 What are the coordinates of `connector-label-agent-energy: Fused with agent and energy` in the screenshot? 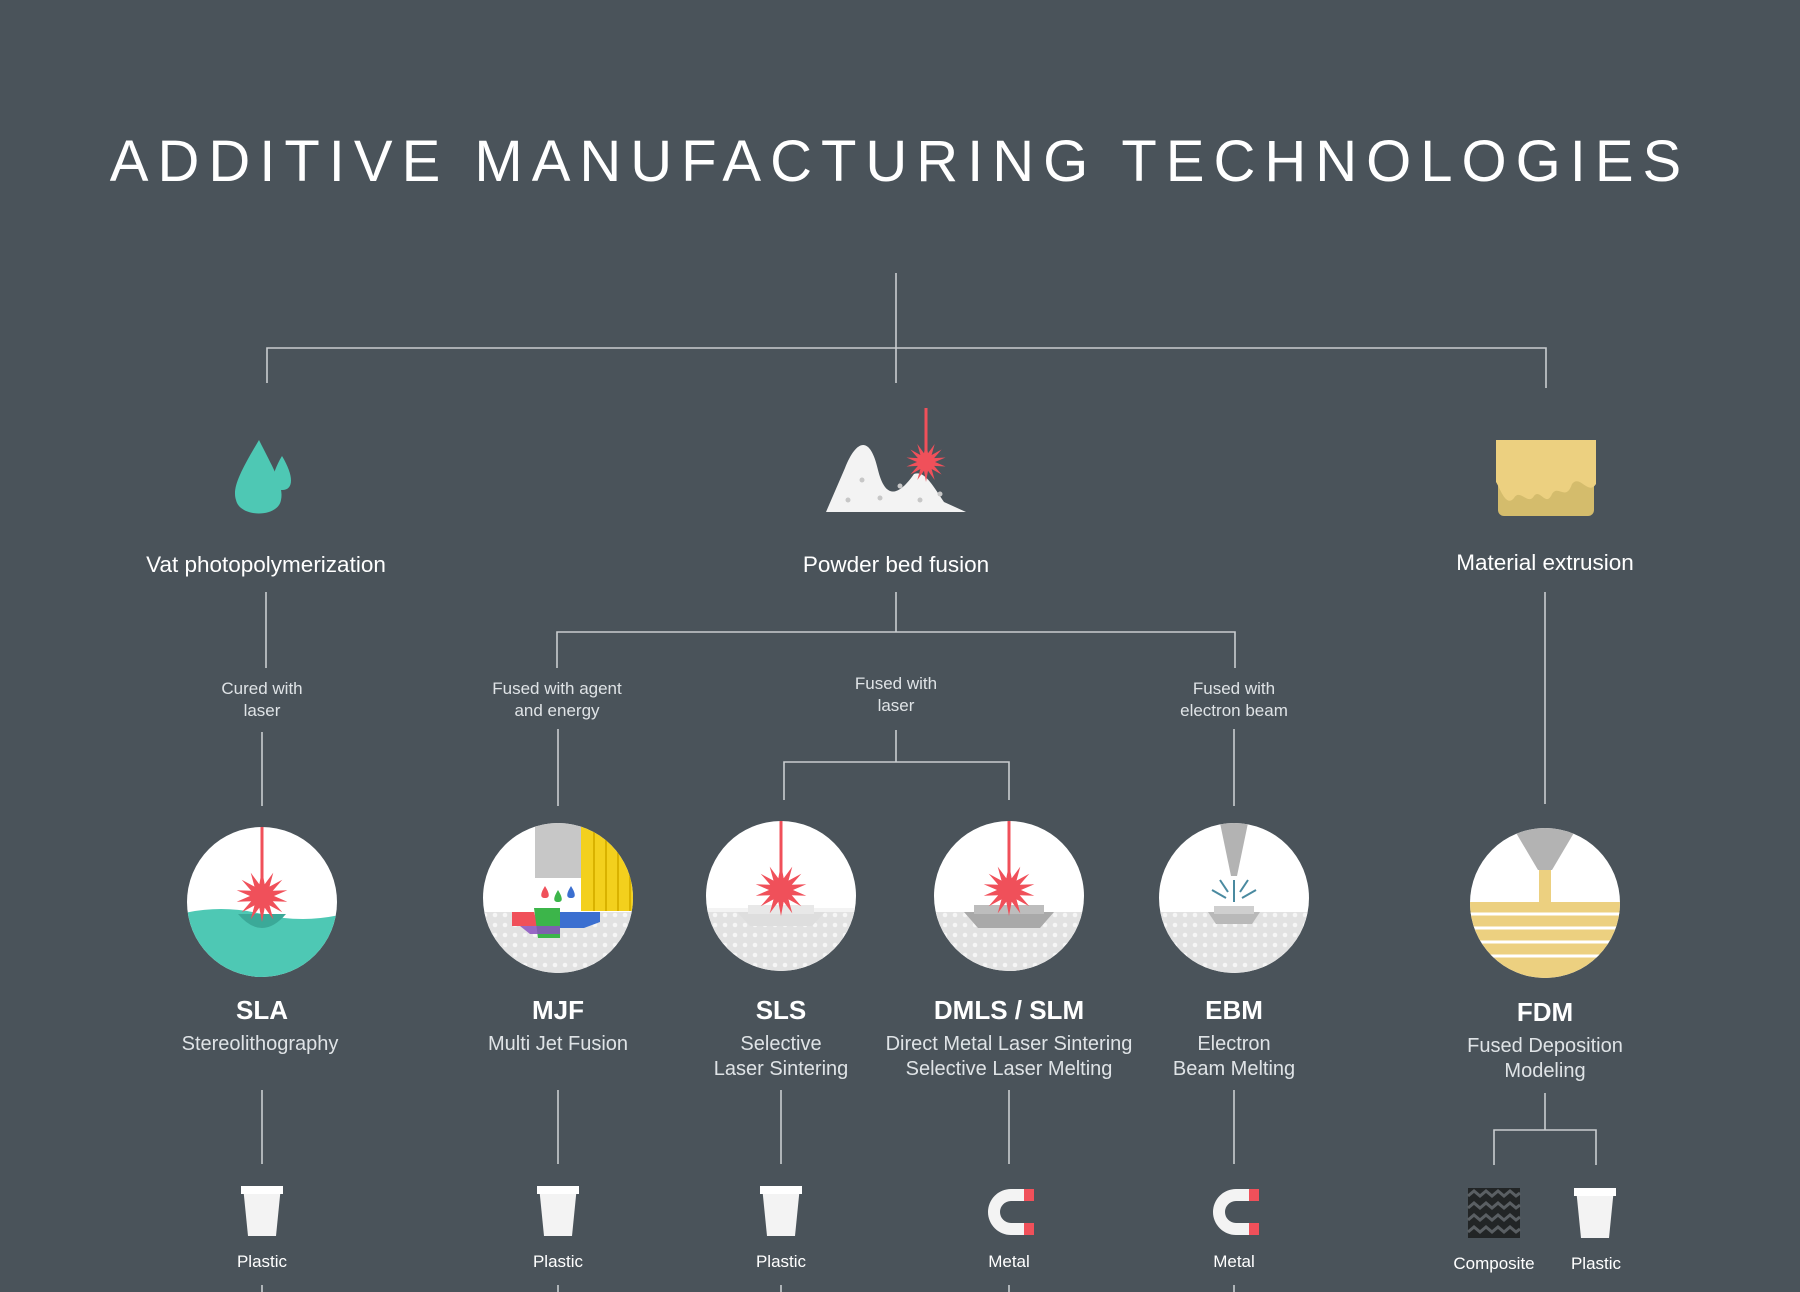 It's located at (557, 699).